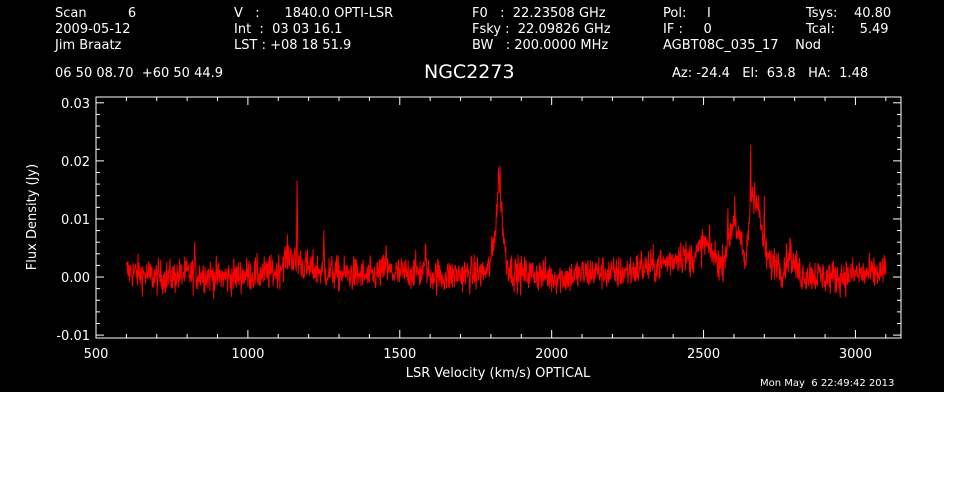  Describe the element at coordinates (827, 383) in the screenshot. I see `plot-timestamp: Mon May 6 22:49:42 2013` at that location.